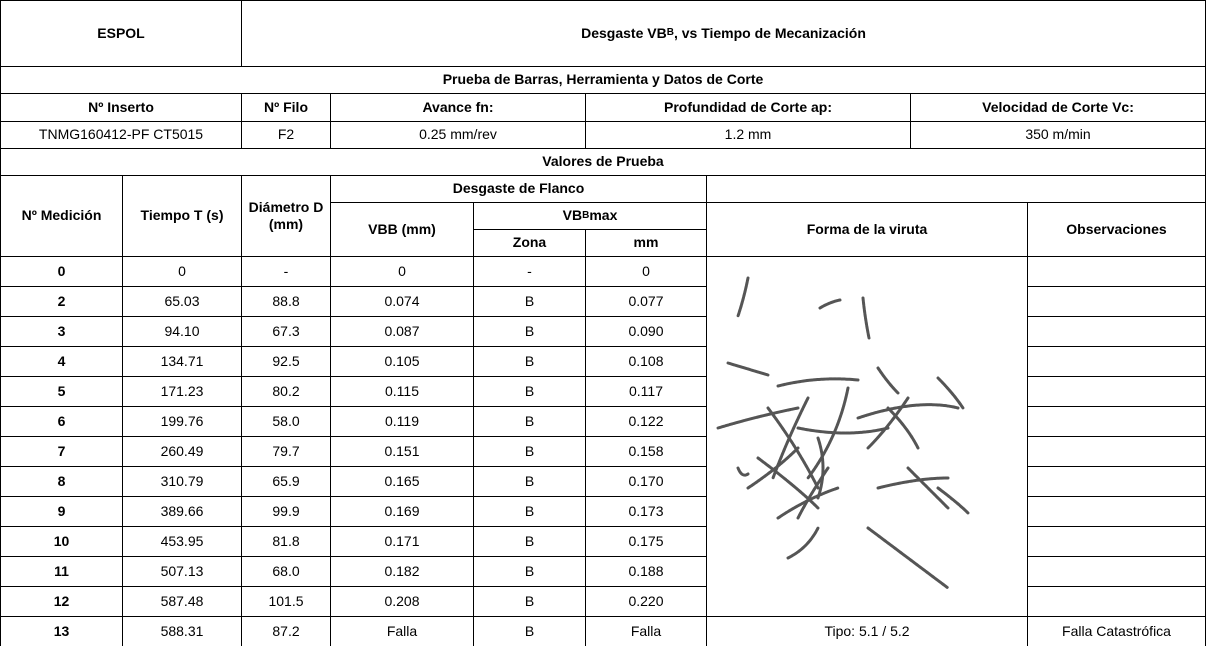 Image resolution: width=1206 pixels, height=646 pixels. Describe the element at coordinates (61, 301) in the screenshot. I see `row-label: 2` at that location.